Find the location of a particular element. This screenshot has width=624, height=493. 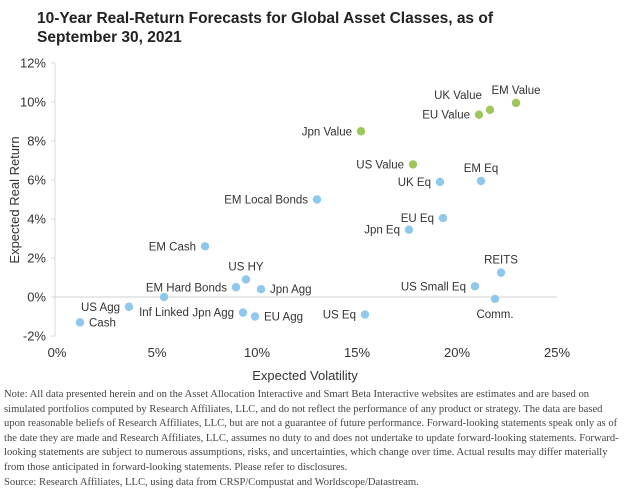

data-point-label: Jpn Eq is located at coordinates (382, 231).